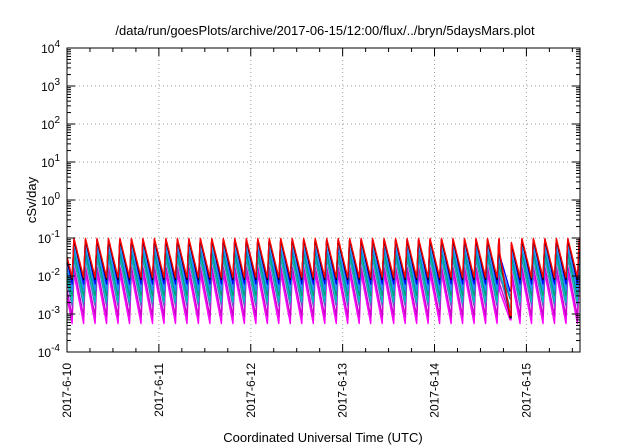  Describe the element at coordinates (526, 390) in the screenshot. I see `x-tick-label: 2017-6-15` at that location.